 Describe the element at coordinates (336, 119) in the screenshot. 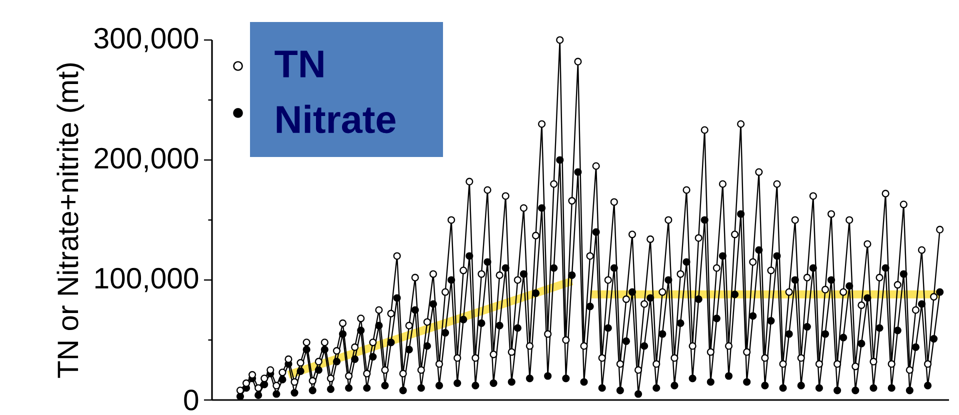

I see `legend-label: Nitrate` at that location.